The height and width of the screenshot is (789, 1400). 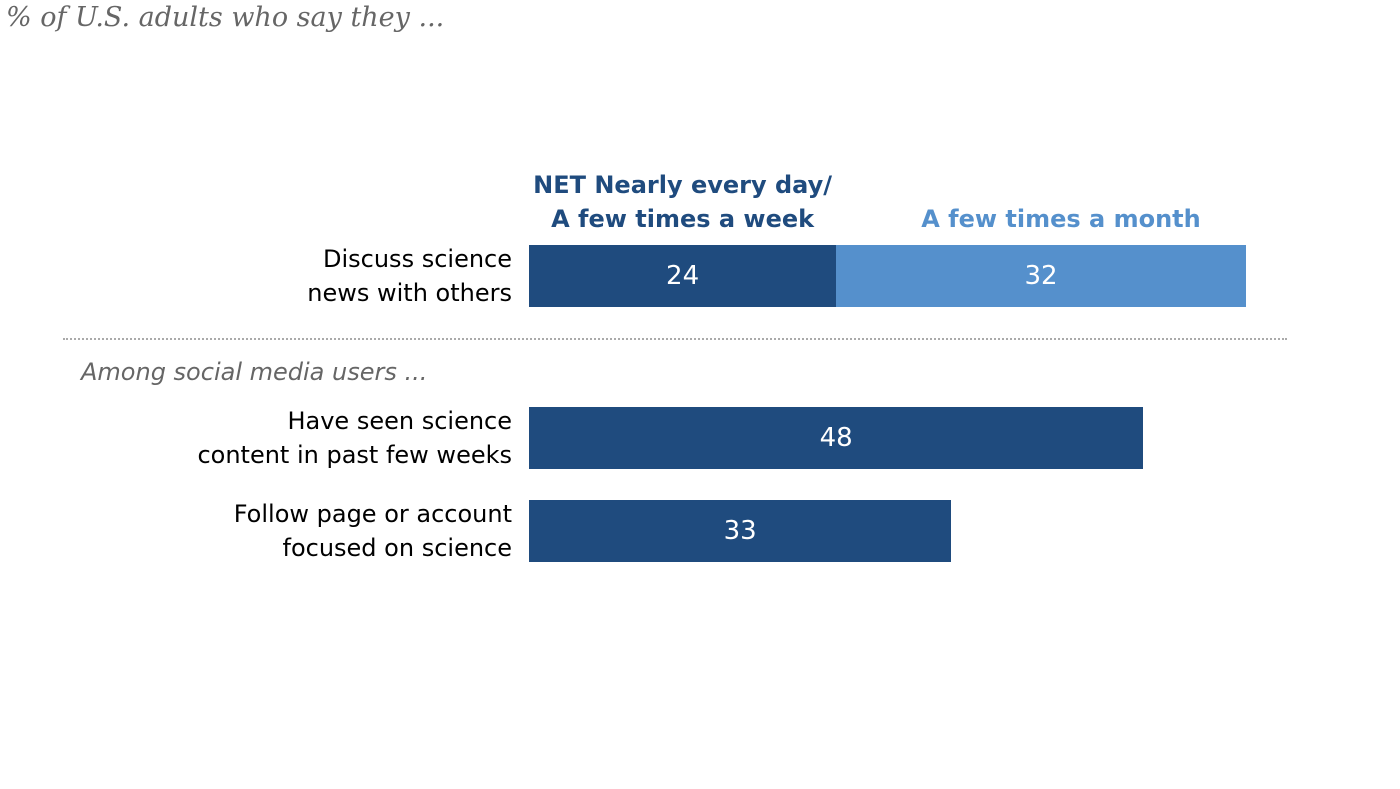 I want to click on value-label: 48, so click(x=836, y=438).